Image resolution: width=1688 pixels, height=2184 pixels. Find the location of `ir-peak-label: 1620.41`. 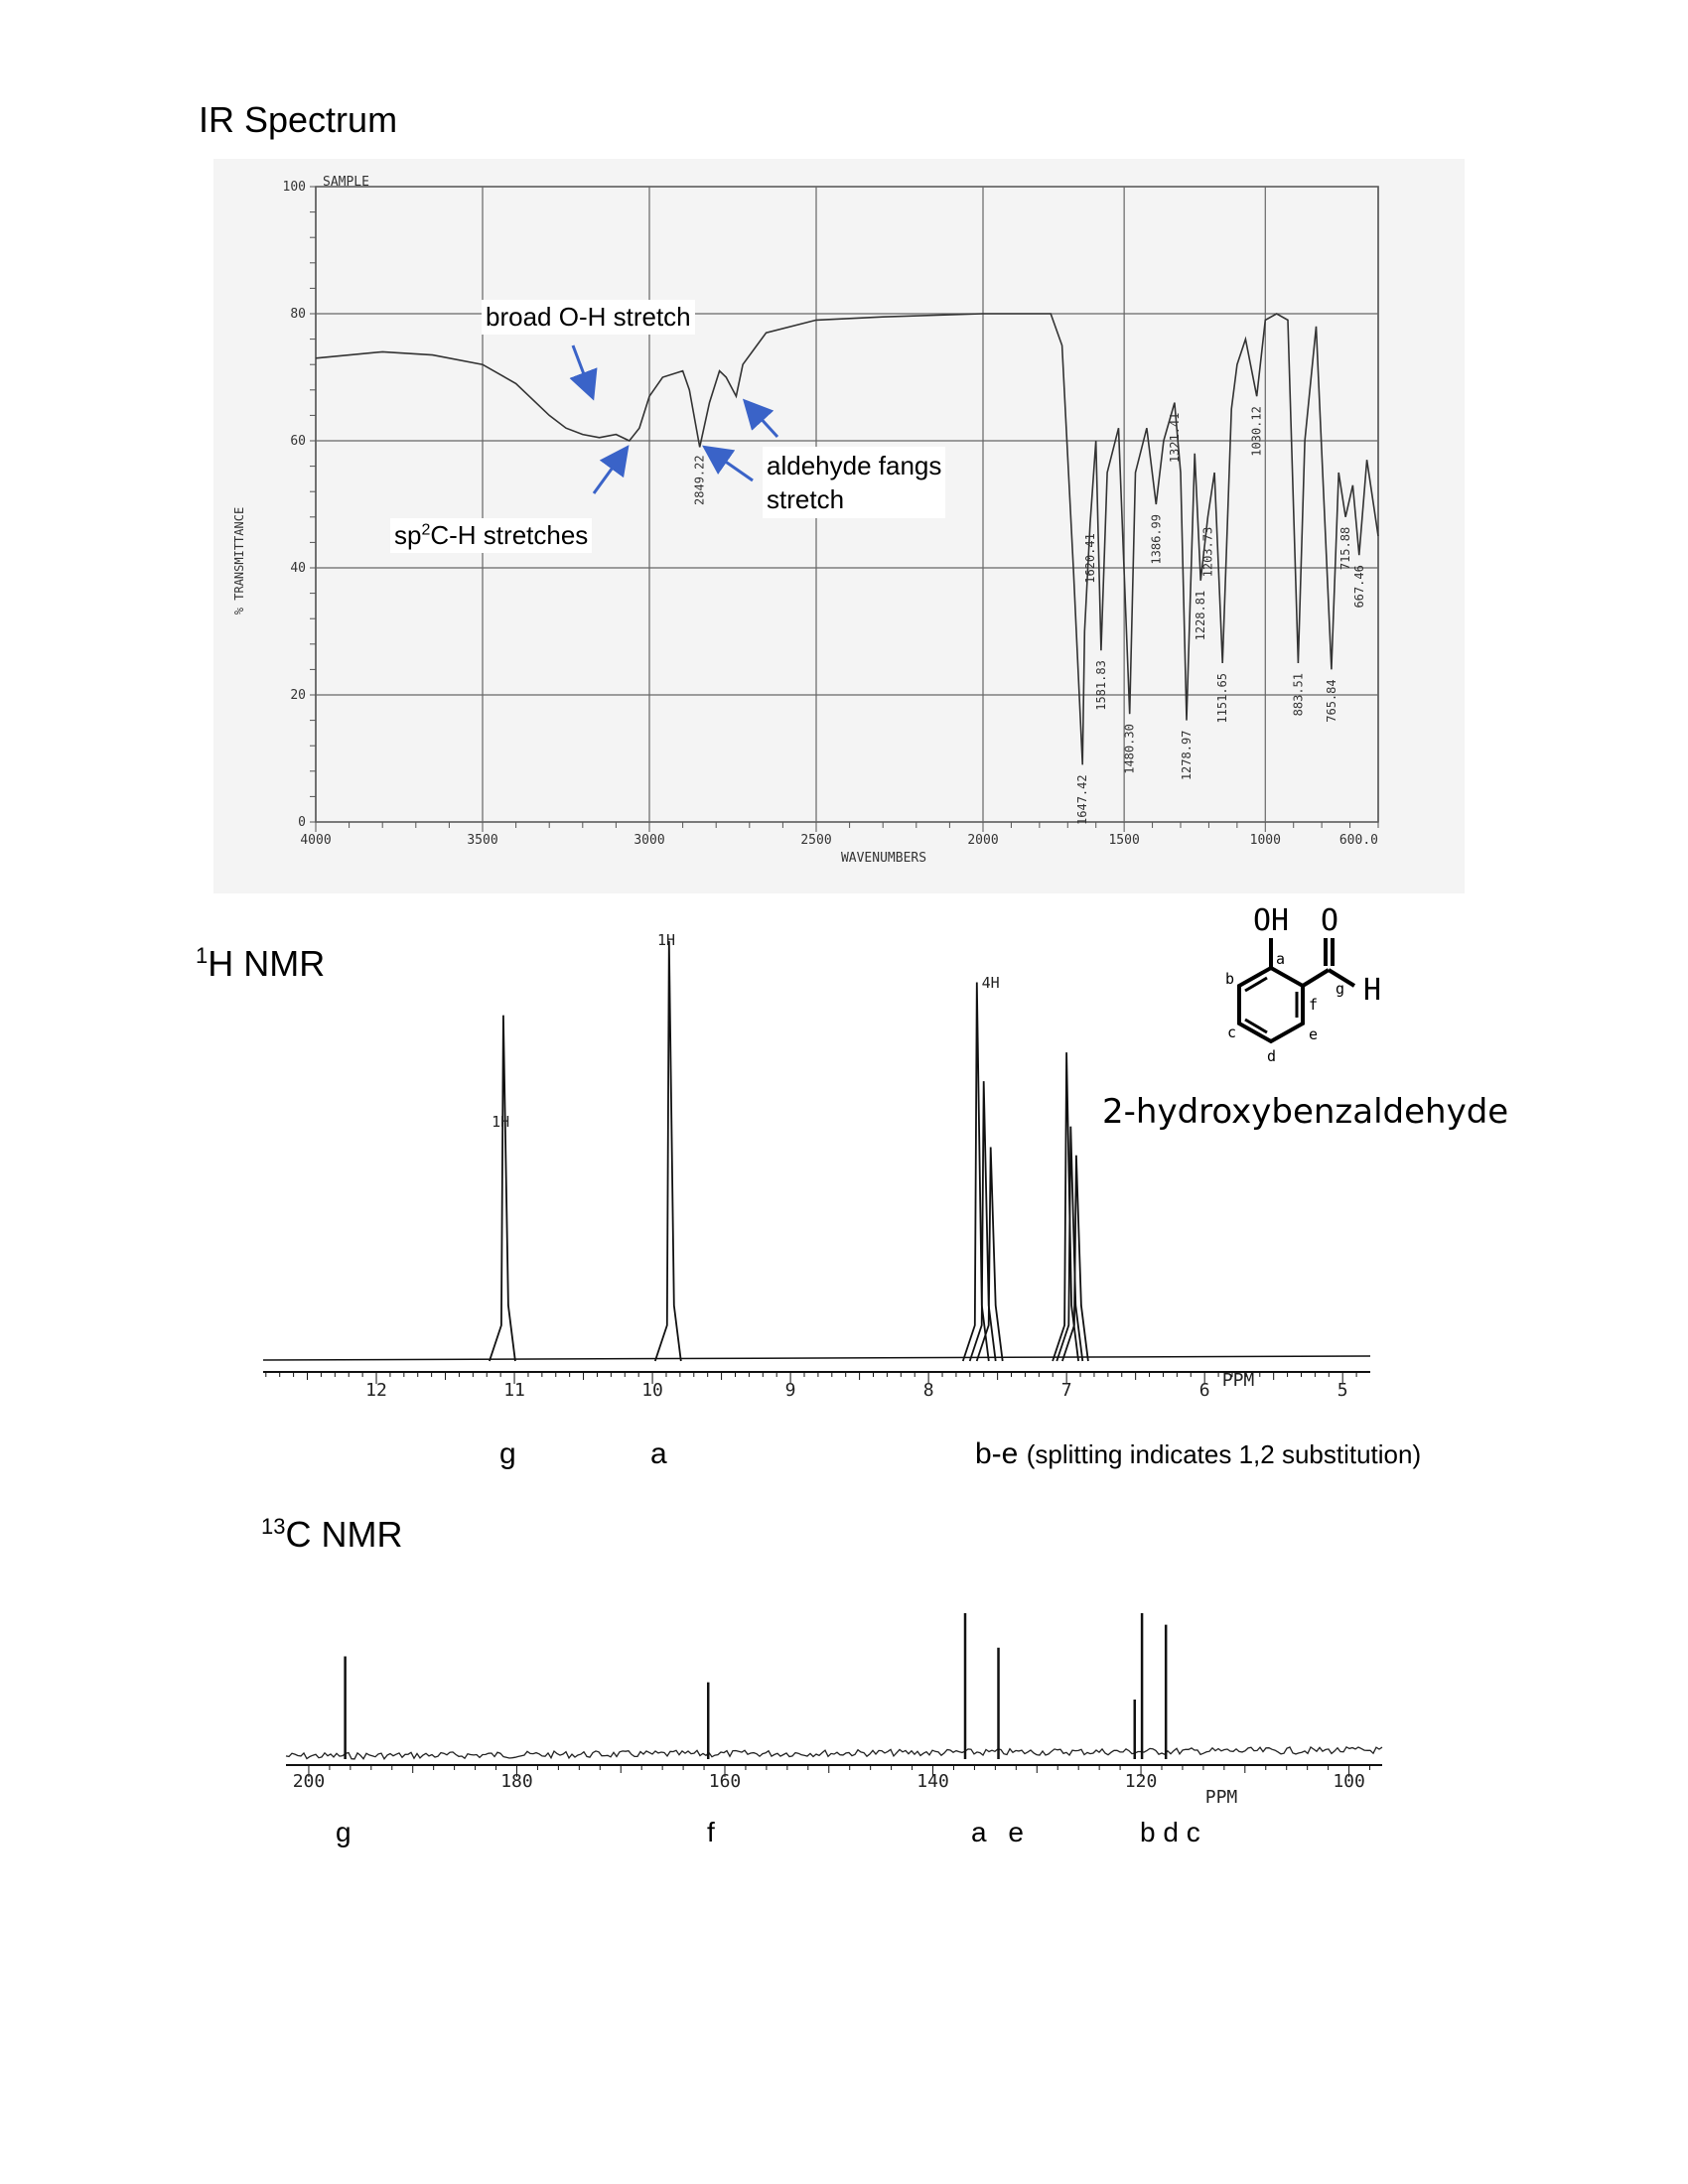

ir-peak-label: 1620.41 is located at coordinates (1090, 558).